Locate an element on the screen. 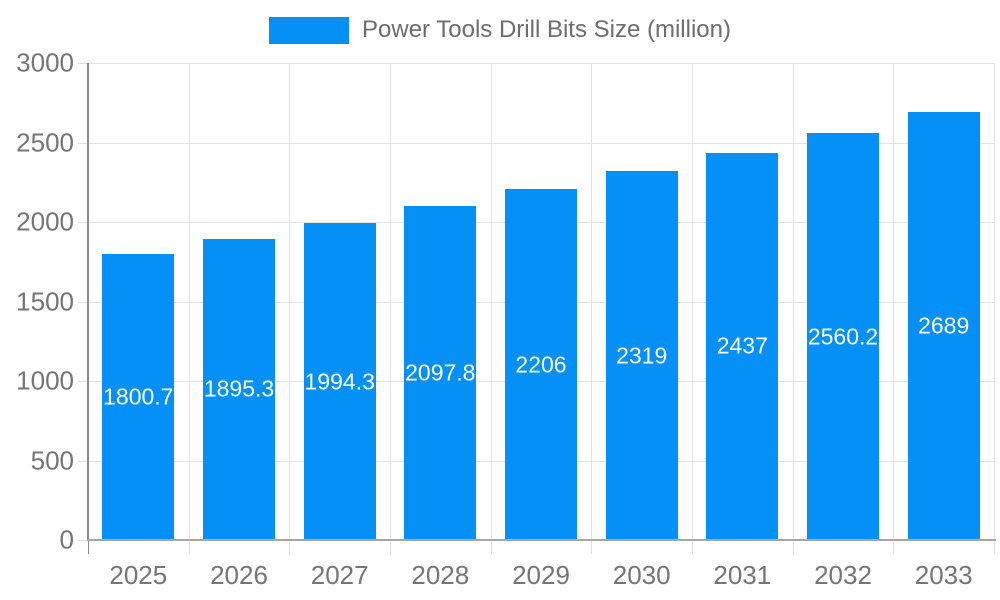 The height and width of the screenshot is (600, 1000). bar-value-label: 1994.3 is located at coordinates (339, 381).